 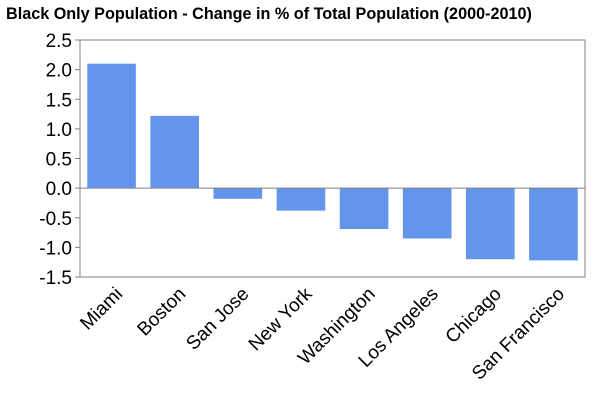 What do you see at coordinates (553, 224) in the screenshot?
I see `bar-san-francisco` at bounding box center [553, 224].